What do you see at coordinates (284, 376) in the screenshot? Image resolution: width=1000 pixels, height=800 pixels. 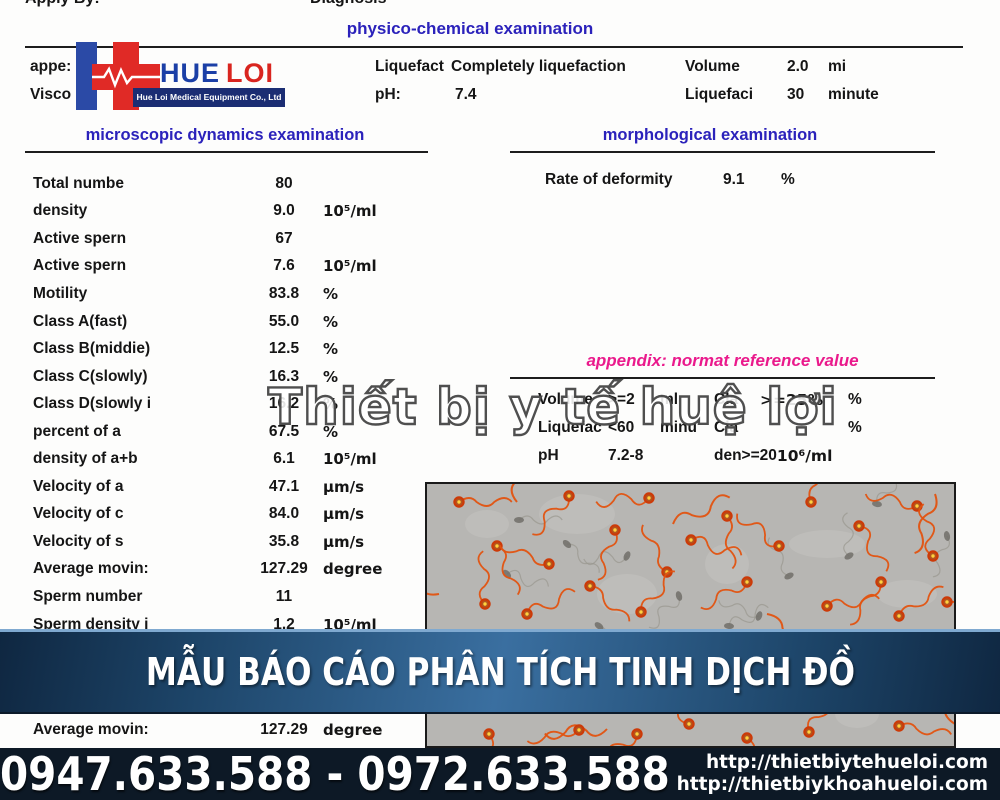 I see `row-value: 16.3` at bounding box center [284, 376].